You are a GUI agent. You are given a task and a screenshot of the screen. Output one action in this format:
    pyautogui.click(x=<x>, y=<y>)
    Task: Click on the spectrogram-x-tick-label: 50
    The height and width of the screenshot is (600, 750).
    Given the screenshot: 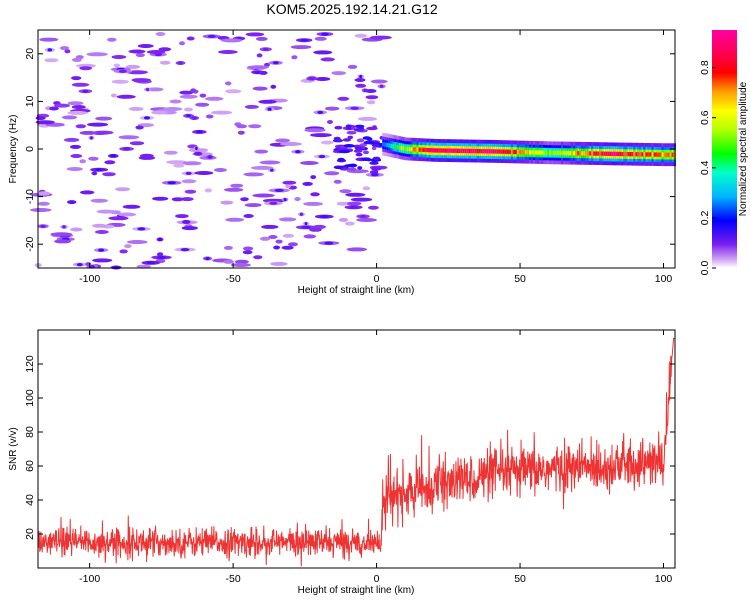 What is the action you would take?
    pyautogui.click(x=520, y=279)
    